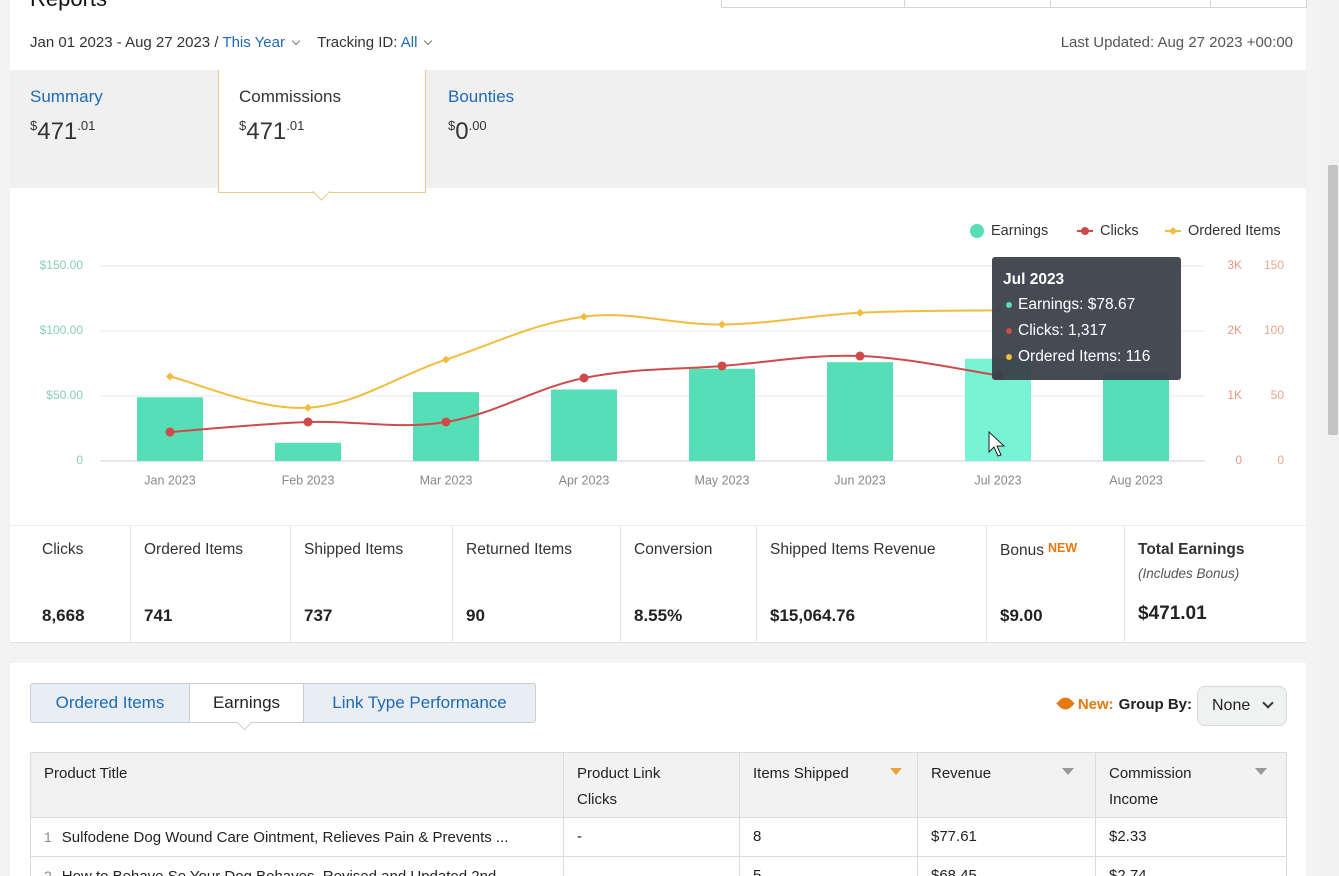 The width and height of the screenshot is (1339, 876). I want to click on tab-label: Commissions, so click(290, 96).